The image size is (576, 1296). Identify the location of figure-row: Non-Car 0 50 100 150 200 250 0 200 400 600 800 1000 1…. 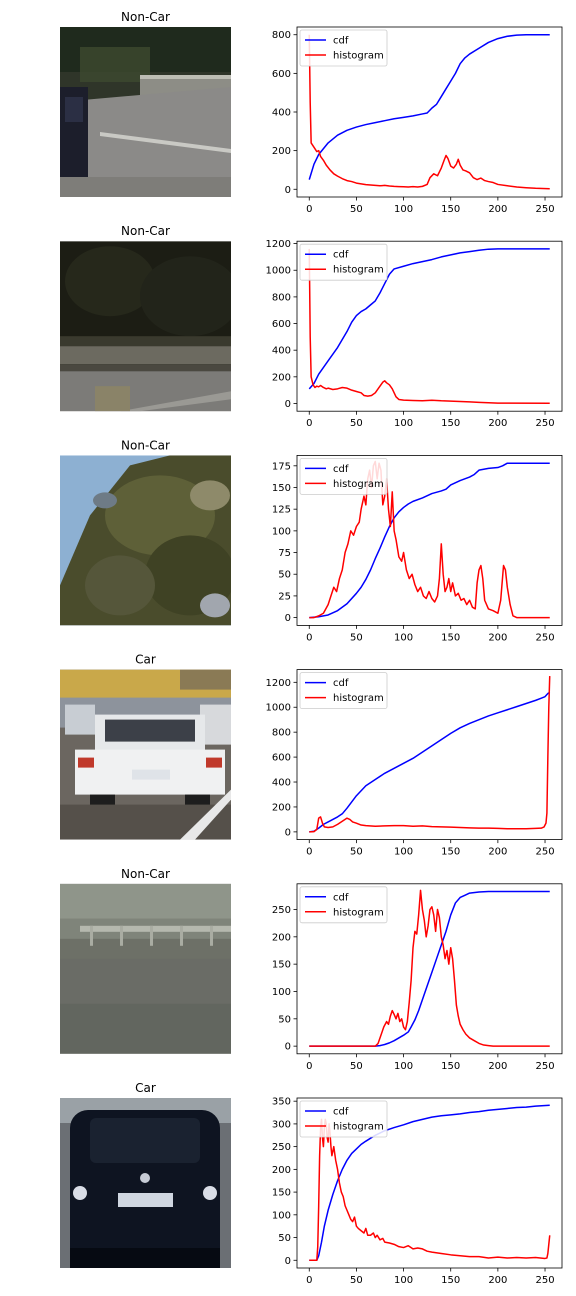
(311, 326).